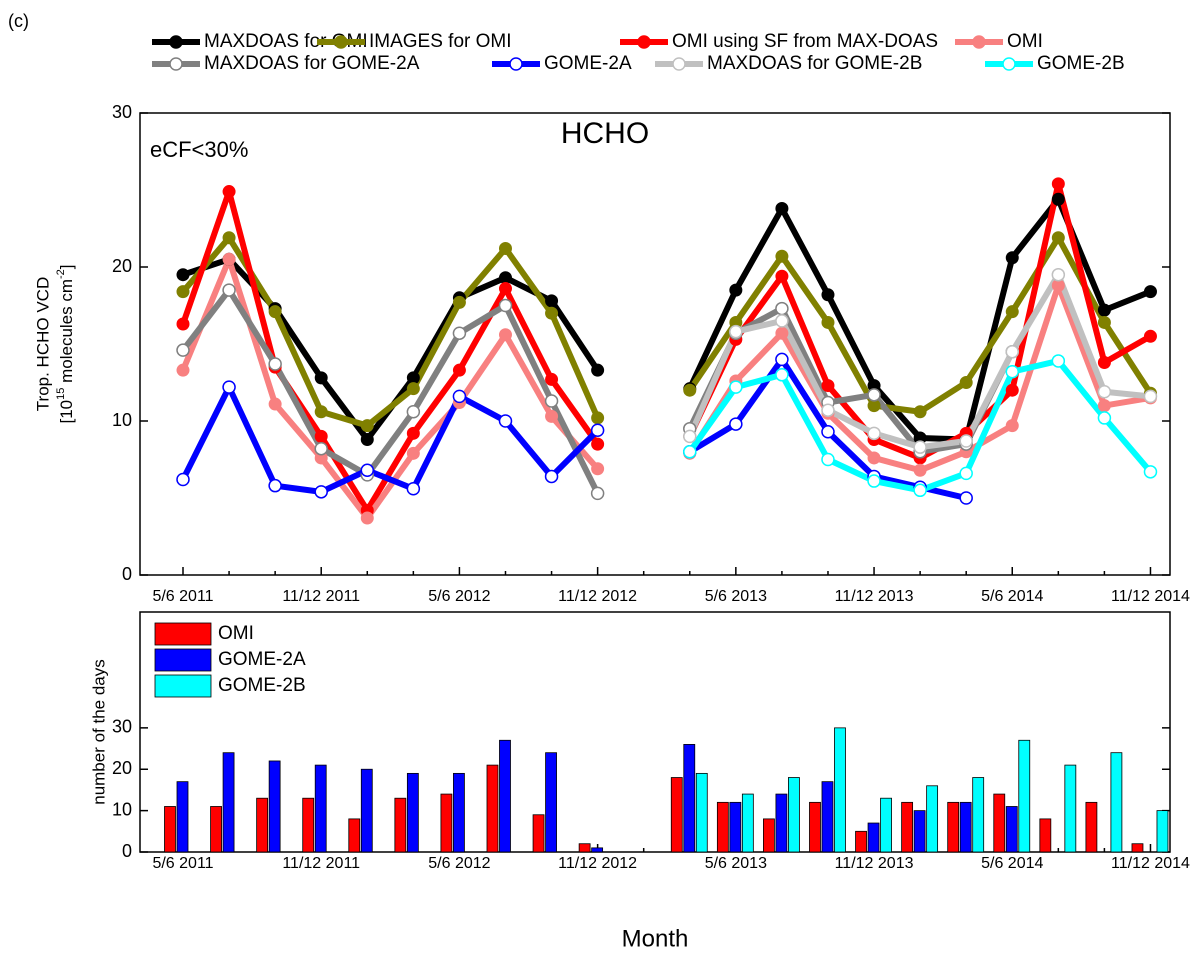  What do you see at coordinates (66, 333) in the screenshot?
I see `unit-part: molecules cm` at bounding box center [66, 333].